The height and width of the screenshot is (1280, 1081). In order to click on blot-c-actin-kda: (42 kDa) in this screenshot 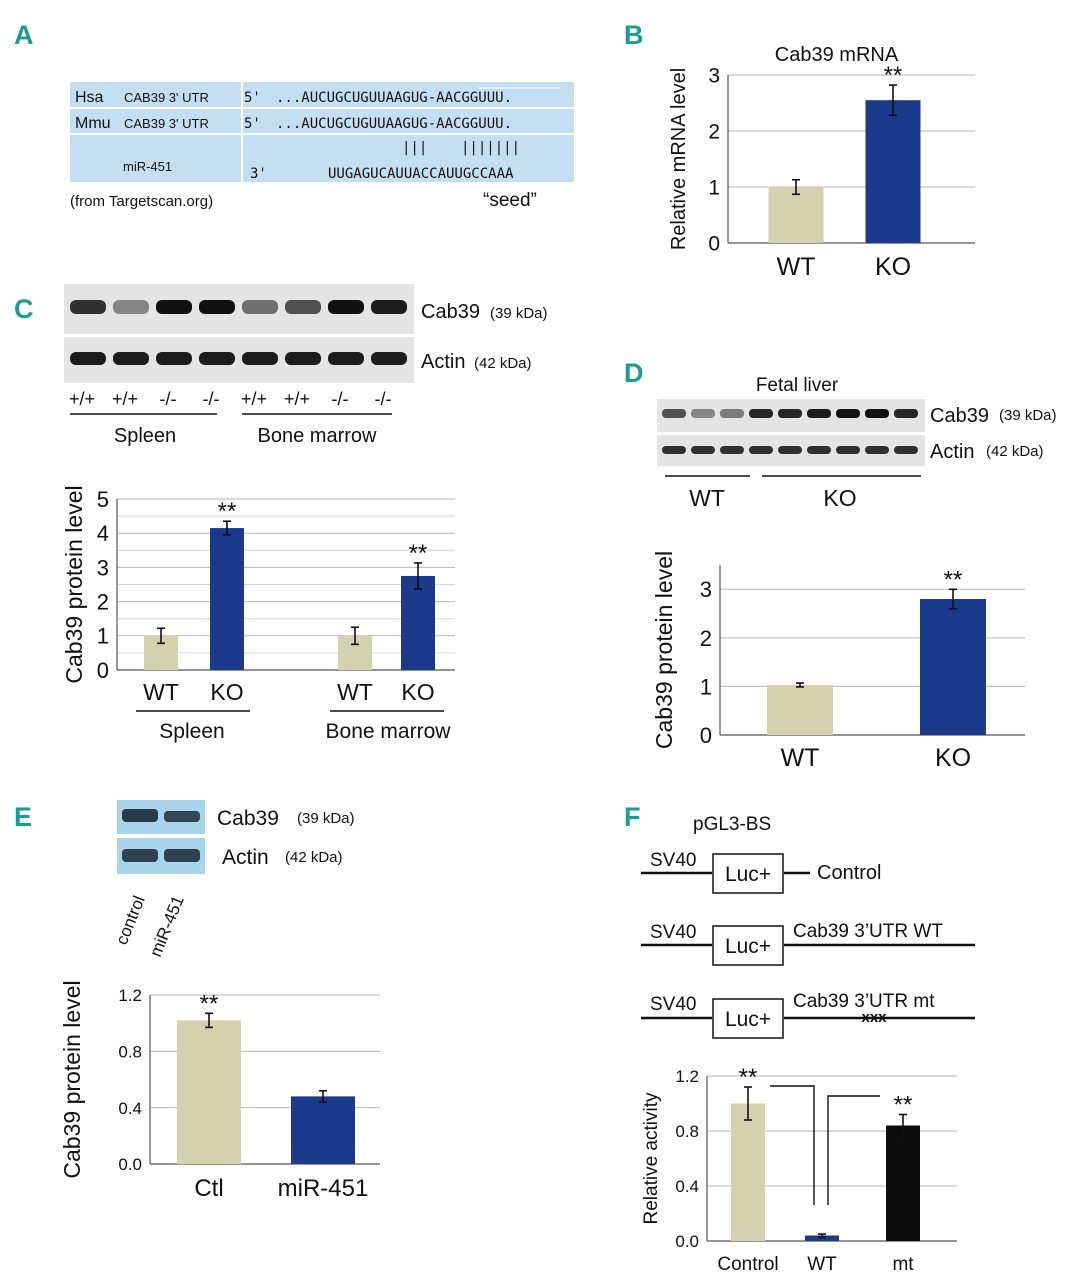, I will do `click(503, 363)`.